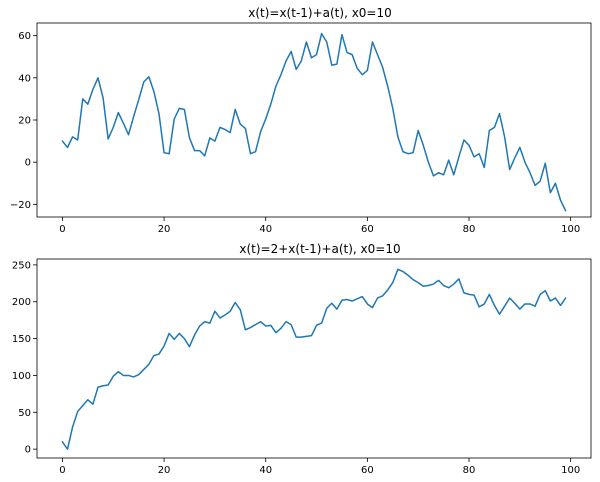 The height and width of the screenshot is (482, 600). Describe the element at coordinates (20, 205) in the screenshot. I see `y-tick-label: −20` at that location.